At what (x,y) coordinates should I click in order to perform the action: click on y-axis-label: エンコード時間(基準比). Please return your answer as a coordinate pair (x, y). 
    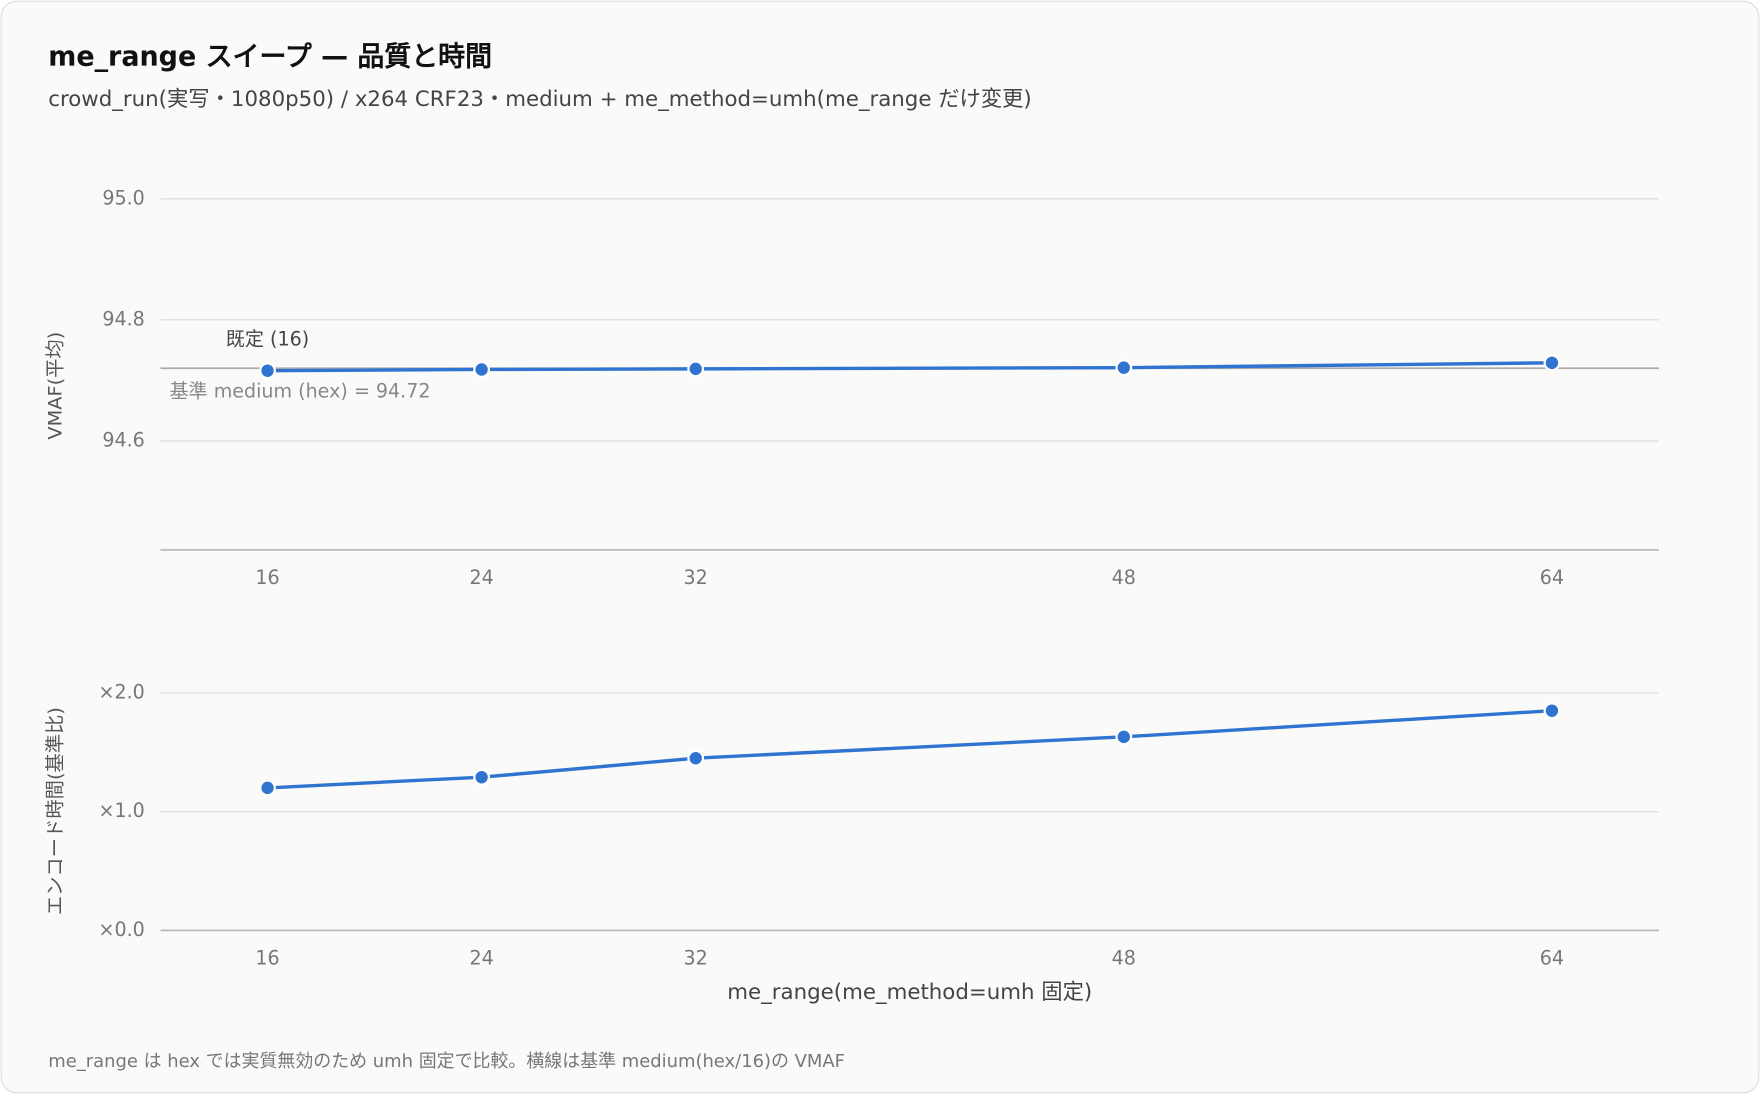
    Looking at the image, I should click on (55, 811).